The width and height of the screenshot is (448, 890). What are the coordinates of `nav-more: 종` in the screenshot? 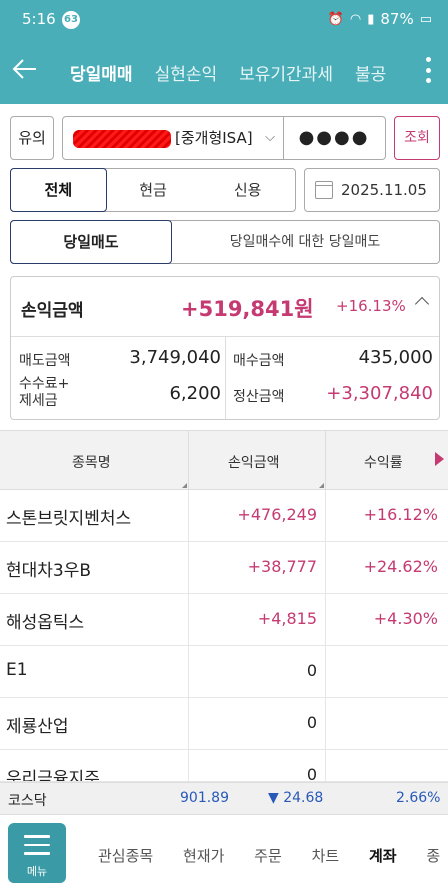 It's located at (433, 856).